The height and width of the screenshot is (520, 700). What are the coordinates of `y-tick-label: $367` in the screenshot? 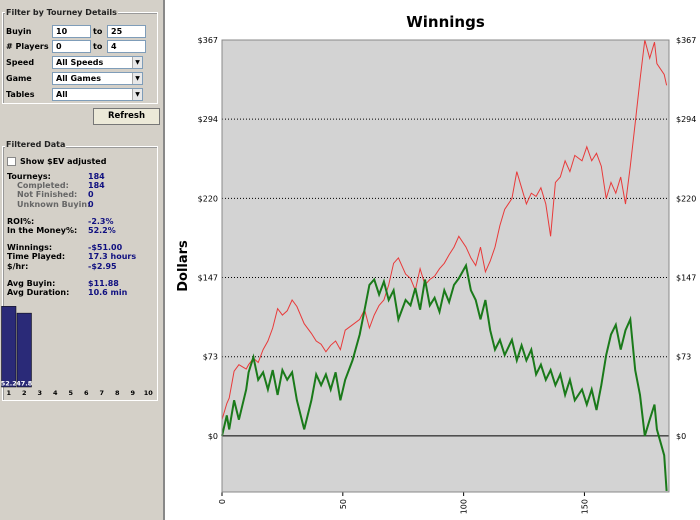 It's located at (208, 40).